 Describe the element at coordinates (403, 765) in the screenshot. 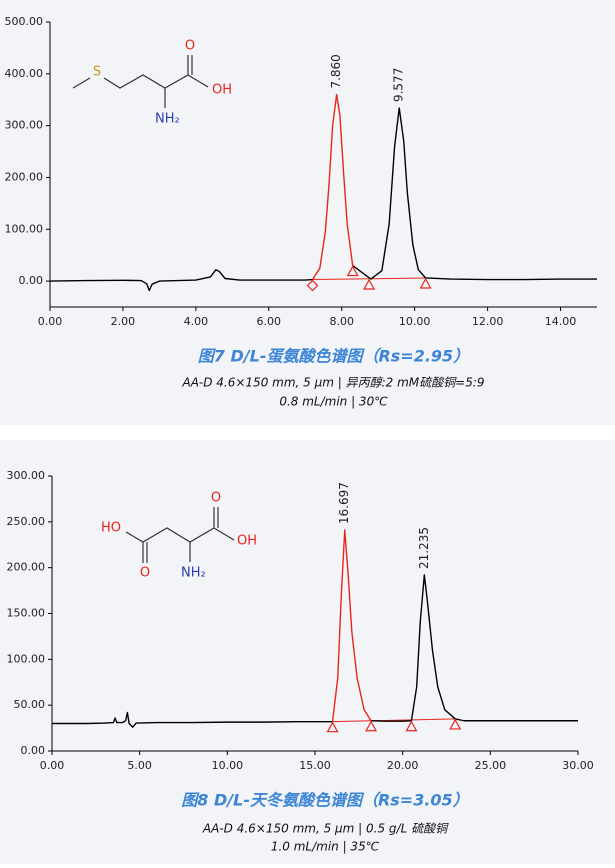

I see `x-tick-label: 20.00` at that location.